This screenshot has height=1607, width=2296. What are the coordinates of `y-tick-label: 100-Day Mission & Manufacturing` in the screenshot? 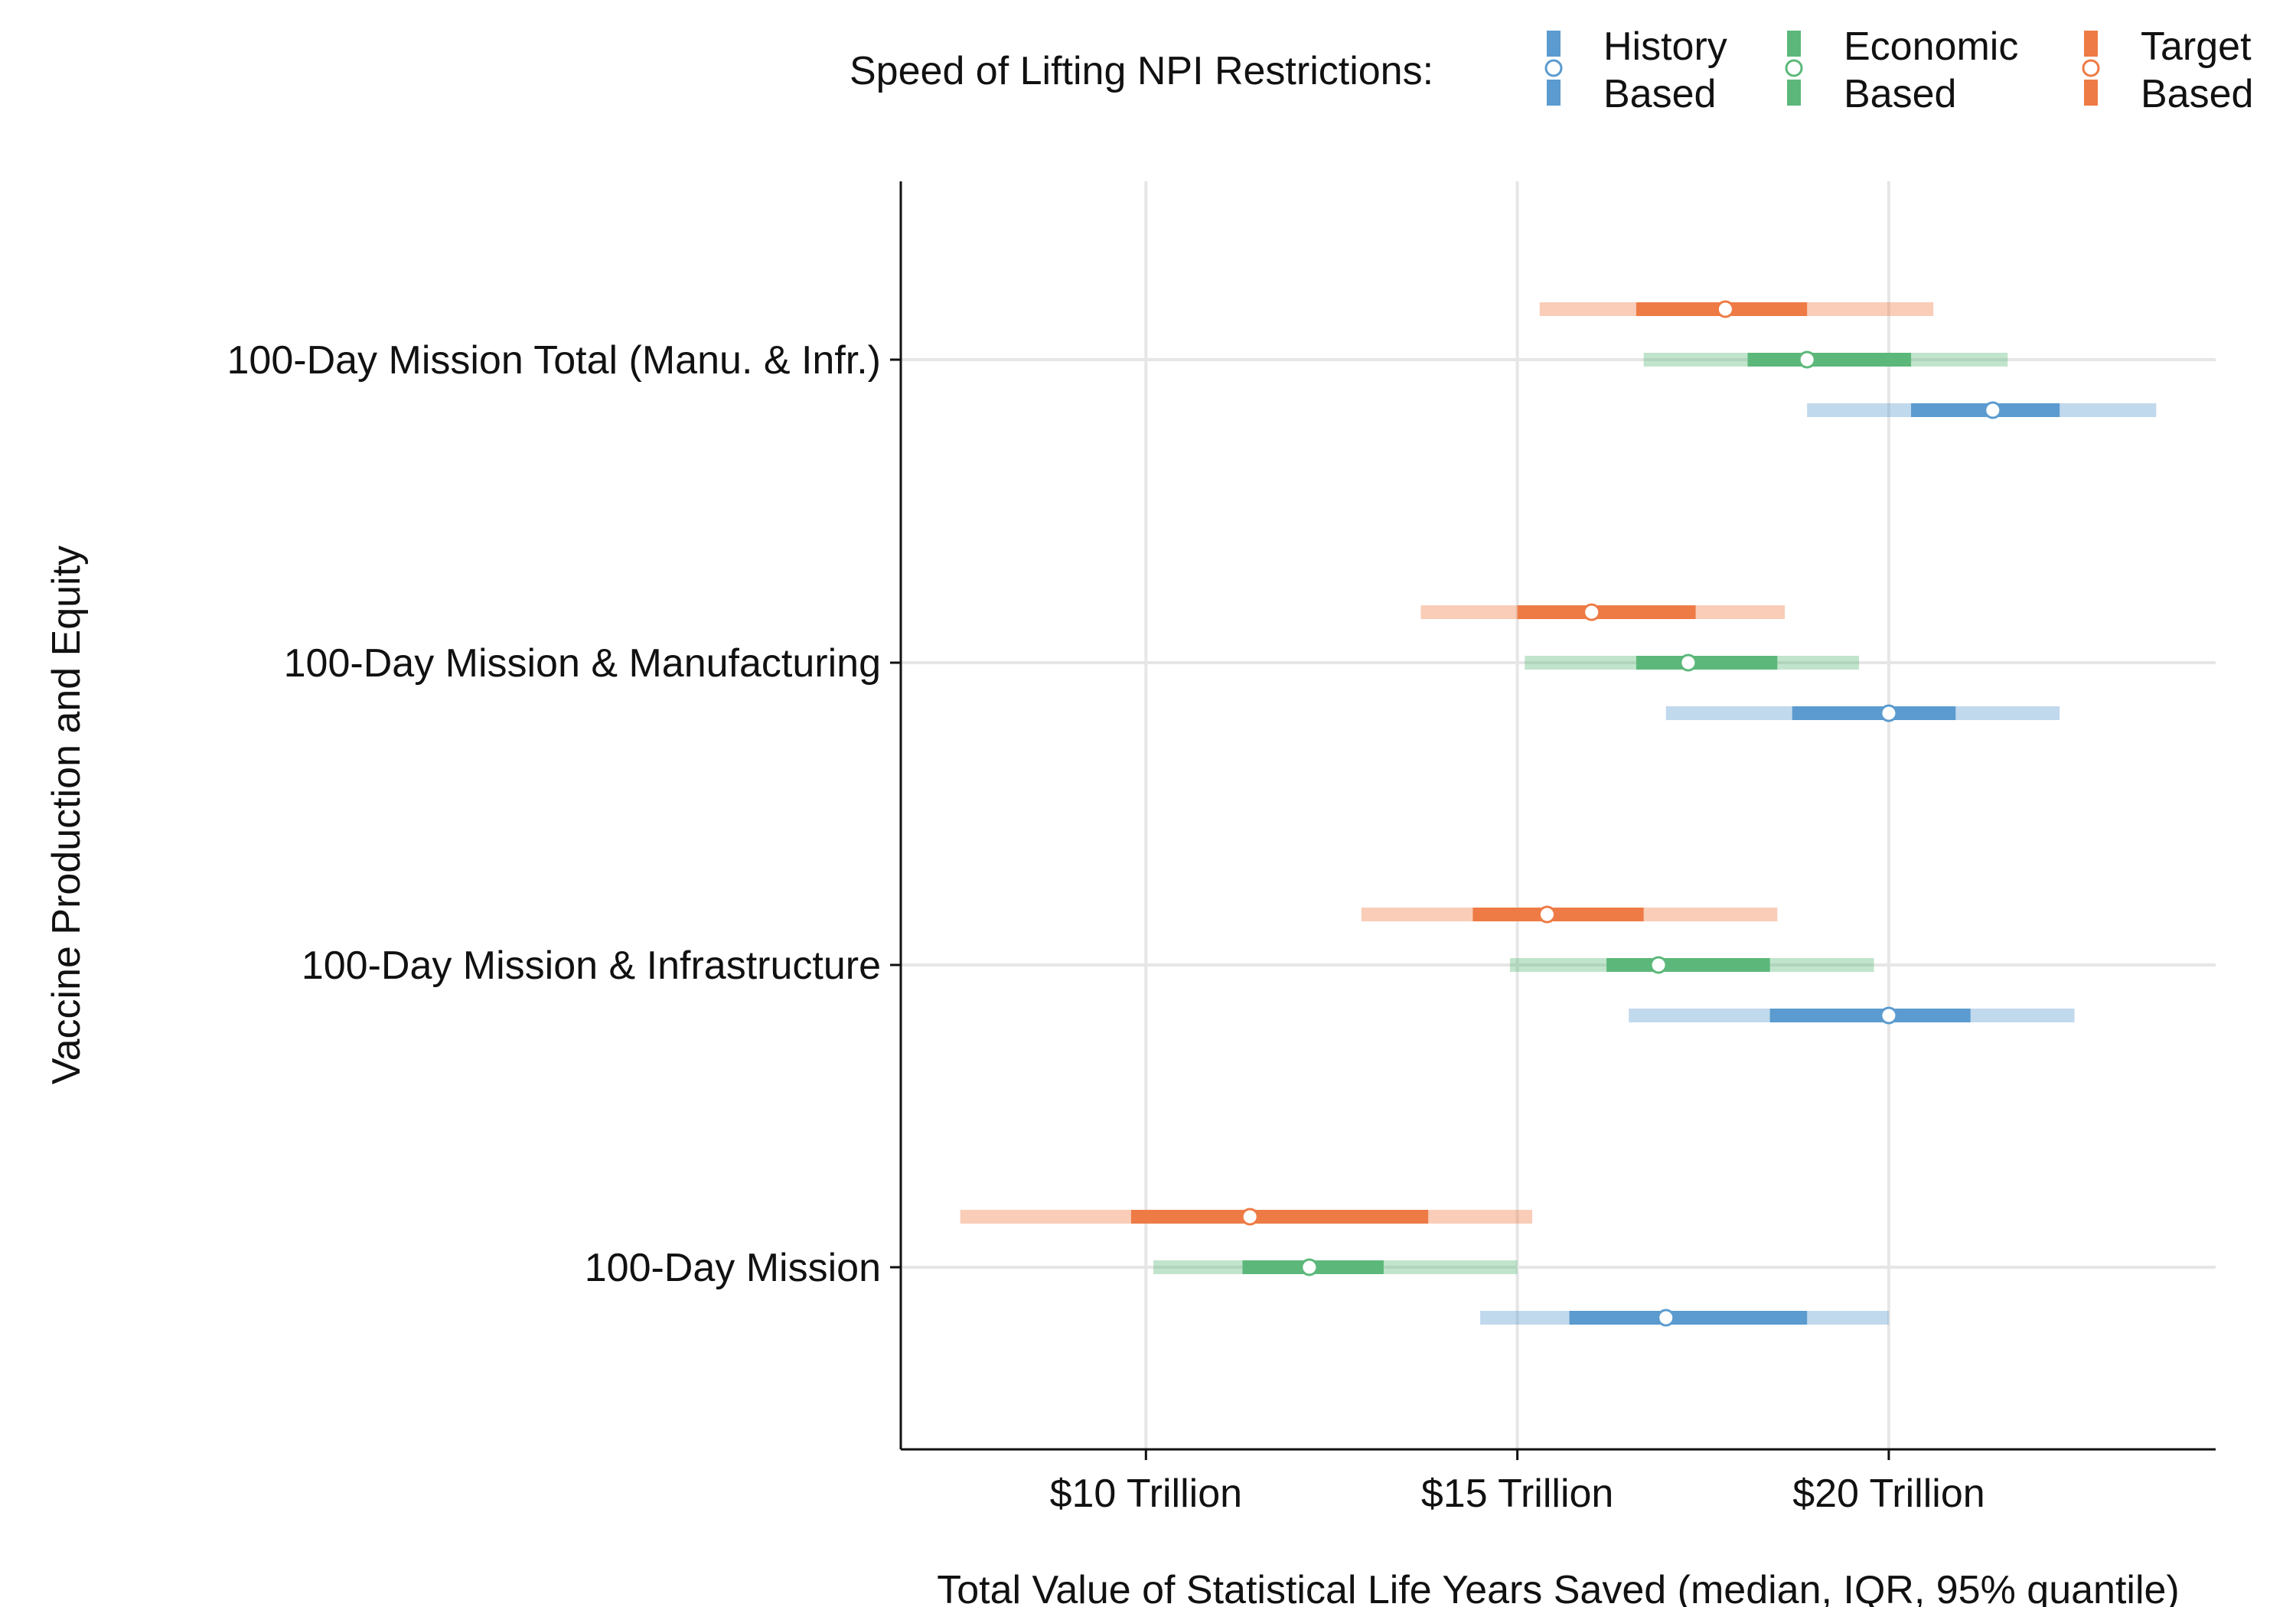 It's located at (582, 663).